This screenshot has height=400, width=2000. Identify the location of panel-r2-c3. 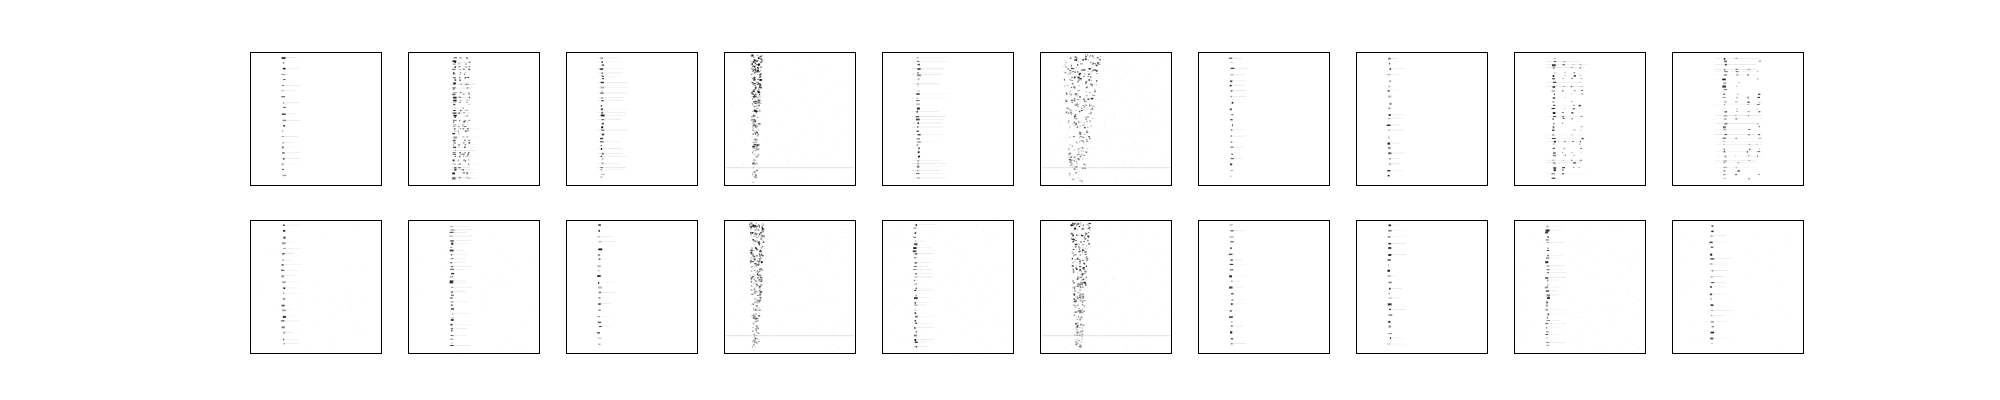
(632, 287).